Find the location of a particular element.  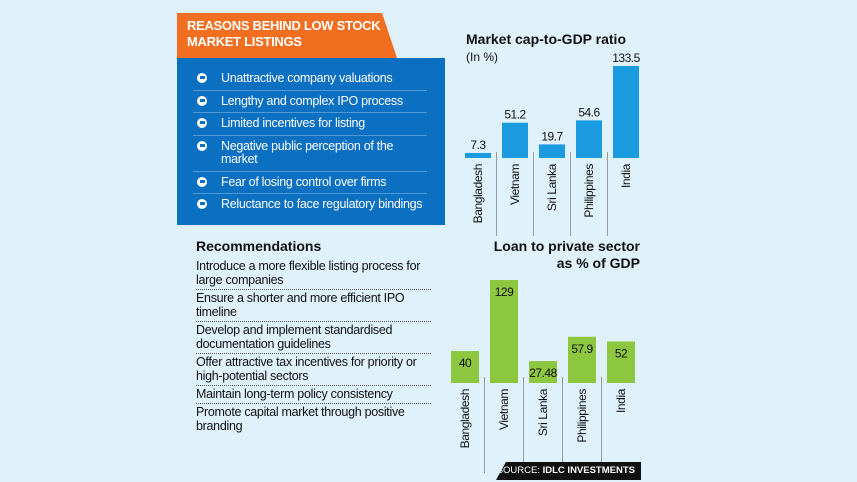

data-label: 129 is located at coordinates (504, 292).